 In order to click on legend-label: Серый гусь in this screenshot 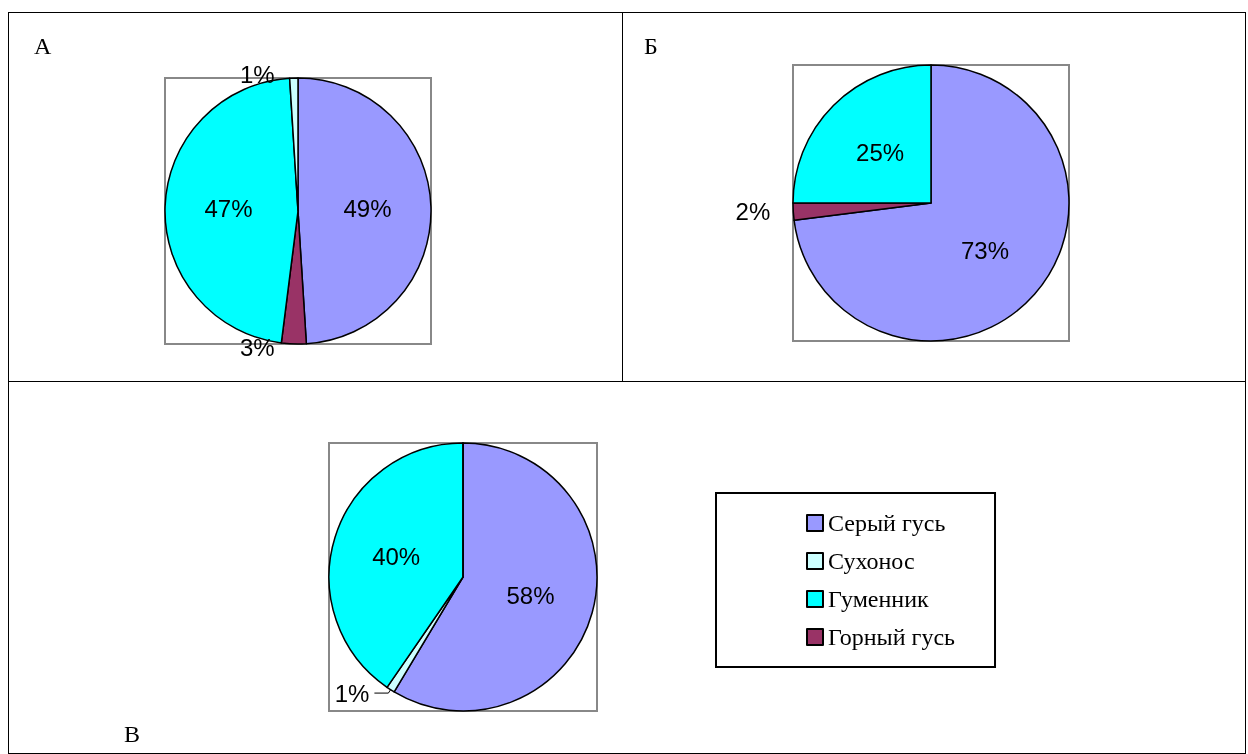, I will do `click(887, 523)`.